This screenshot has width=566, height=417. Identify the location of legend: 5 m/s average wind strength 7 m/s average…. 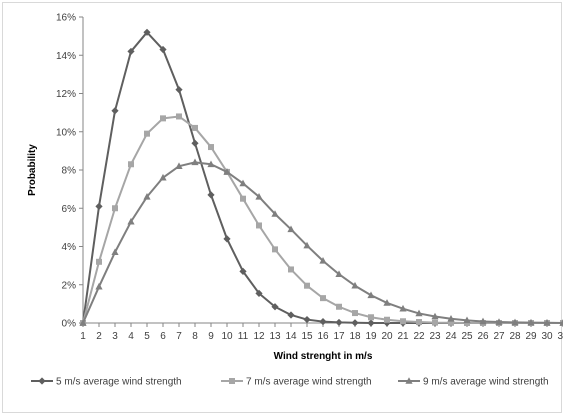
(290, 382).